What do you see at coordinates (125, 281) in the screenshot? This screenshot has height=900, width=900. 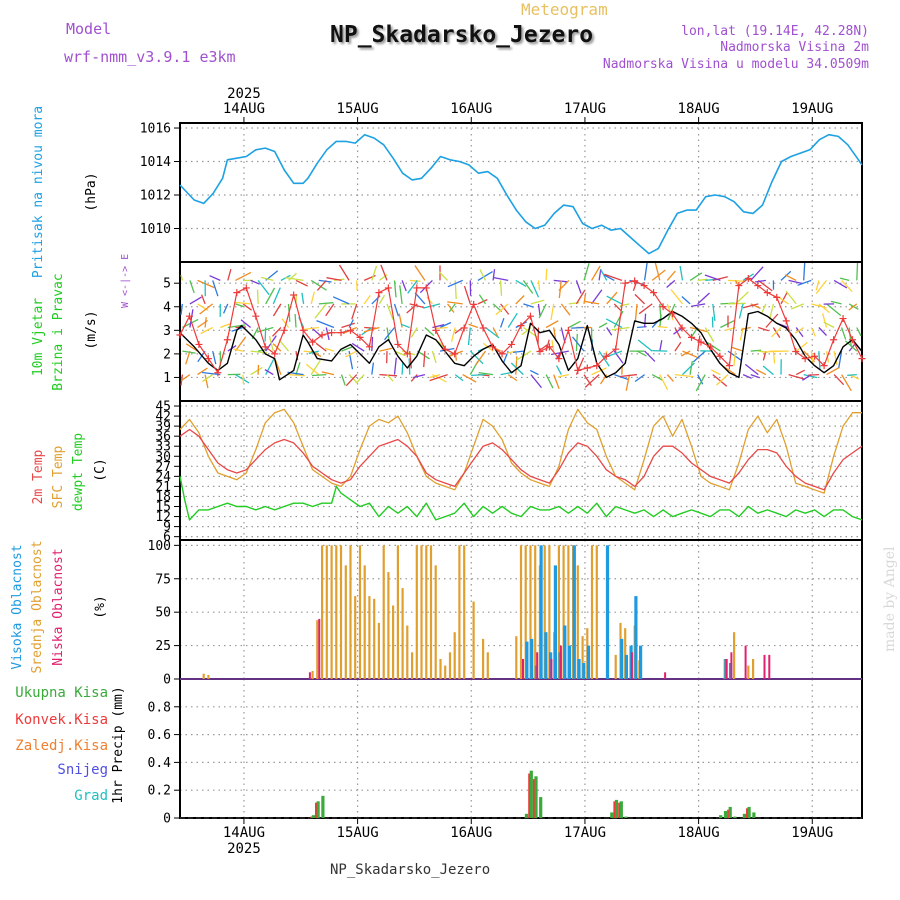 I see `wind-compass: W <-|-> E` at bounding box center [125, 281].